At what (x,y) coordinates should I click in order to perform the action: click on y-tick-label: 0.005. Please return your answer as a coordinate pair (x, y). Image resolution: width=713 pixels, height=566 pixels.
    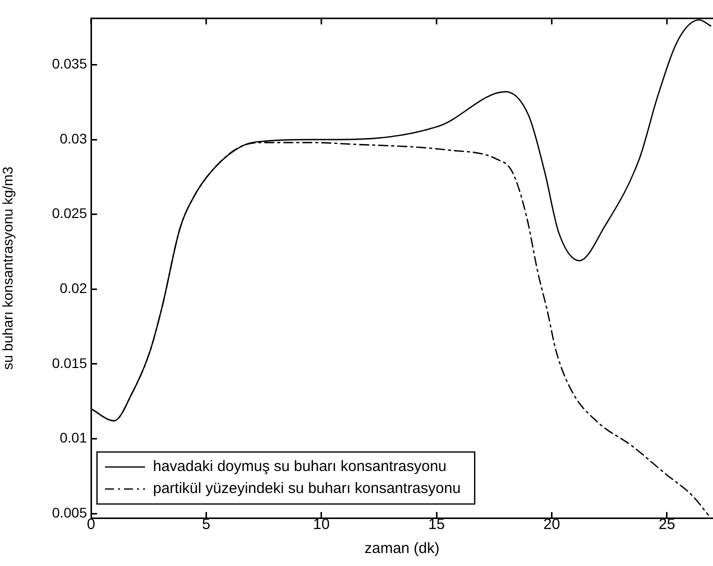
    Looking at the image, I should click on (70, 512).